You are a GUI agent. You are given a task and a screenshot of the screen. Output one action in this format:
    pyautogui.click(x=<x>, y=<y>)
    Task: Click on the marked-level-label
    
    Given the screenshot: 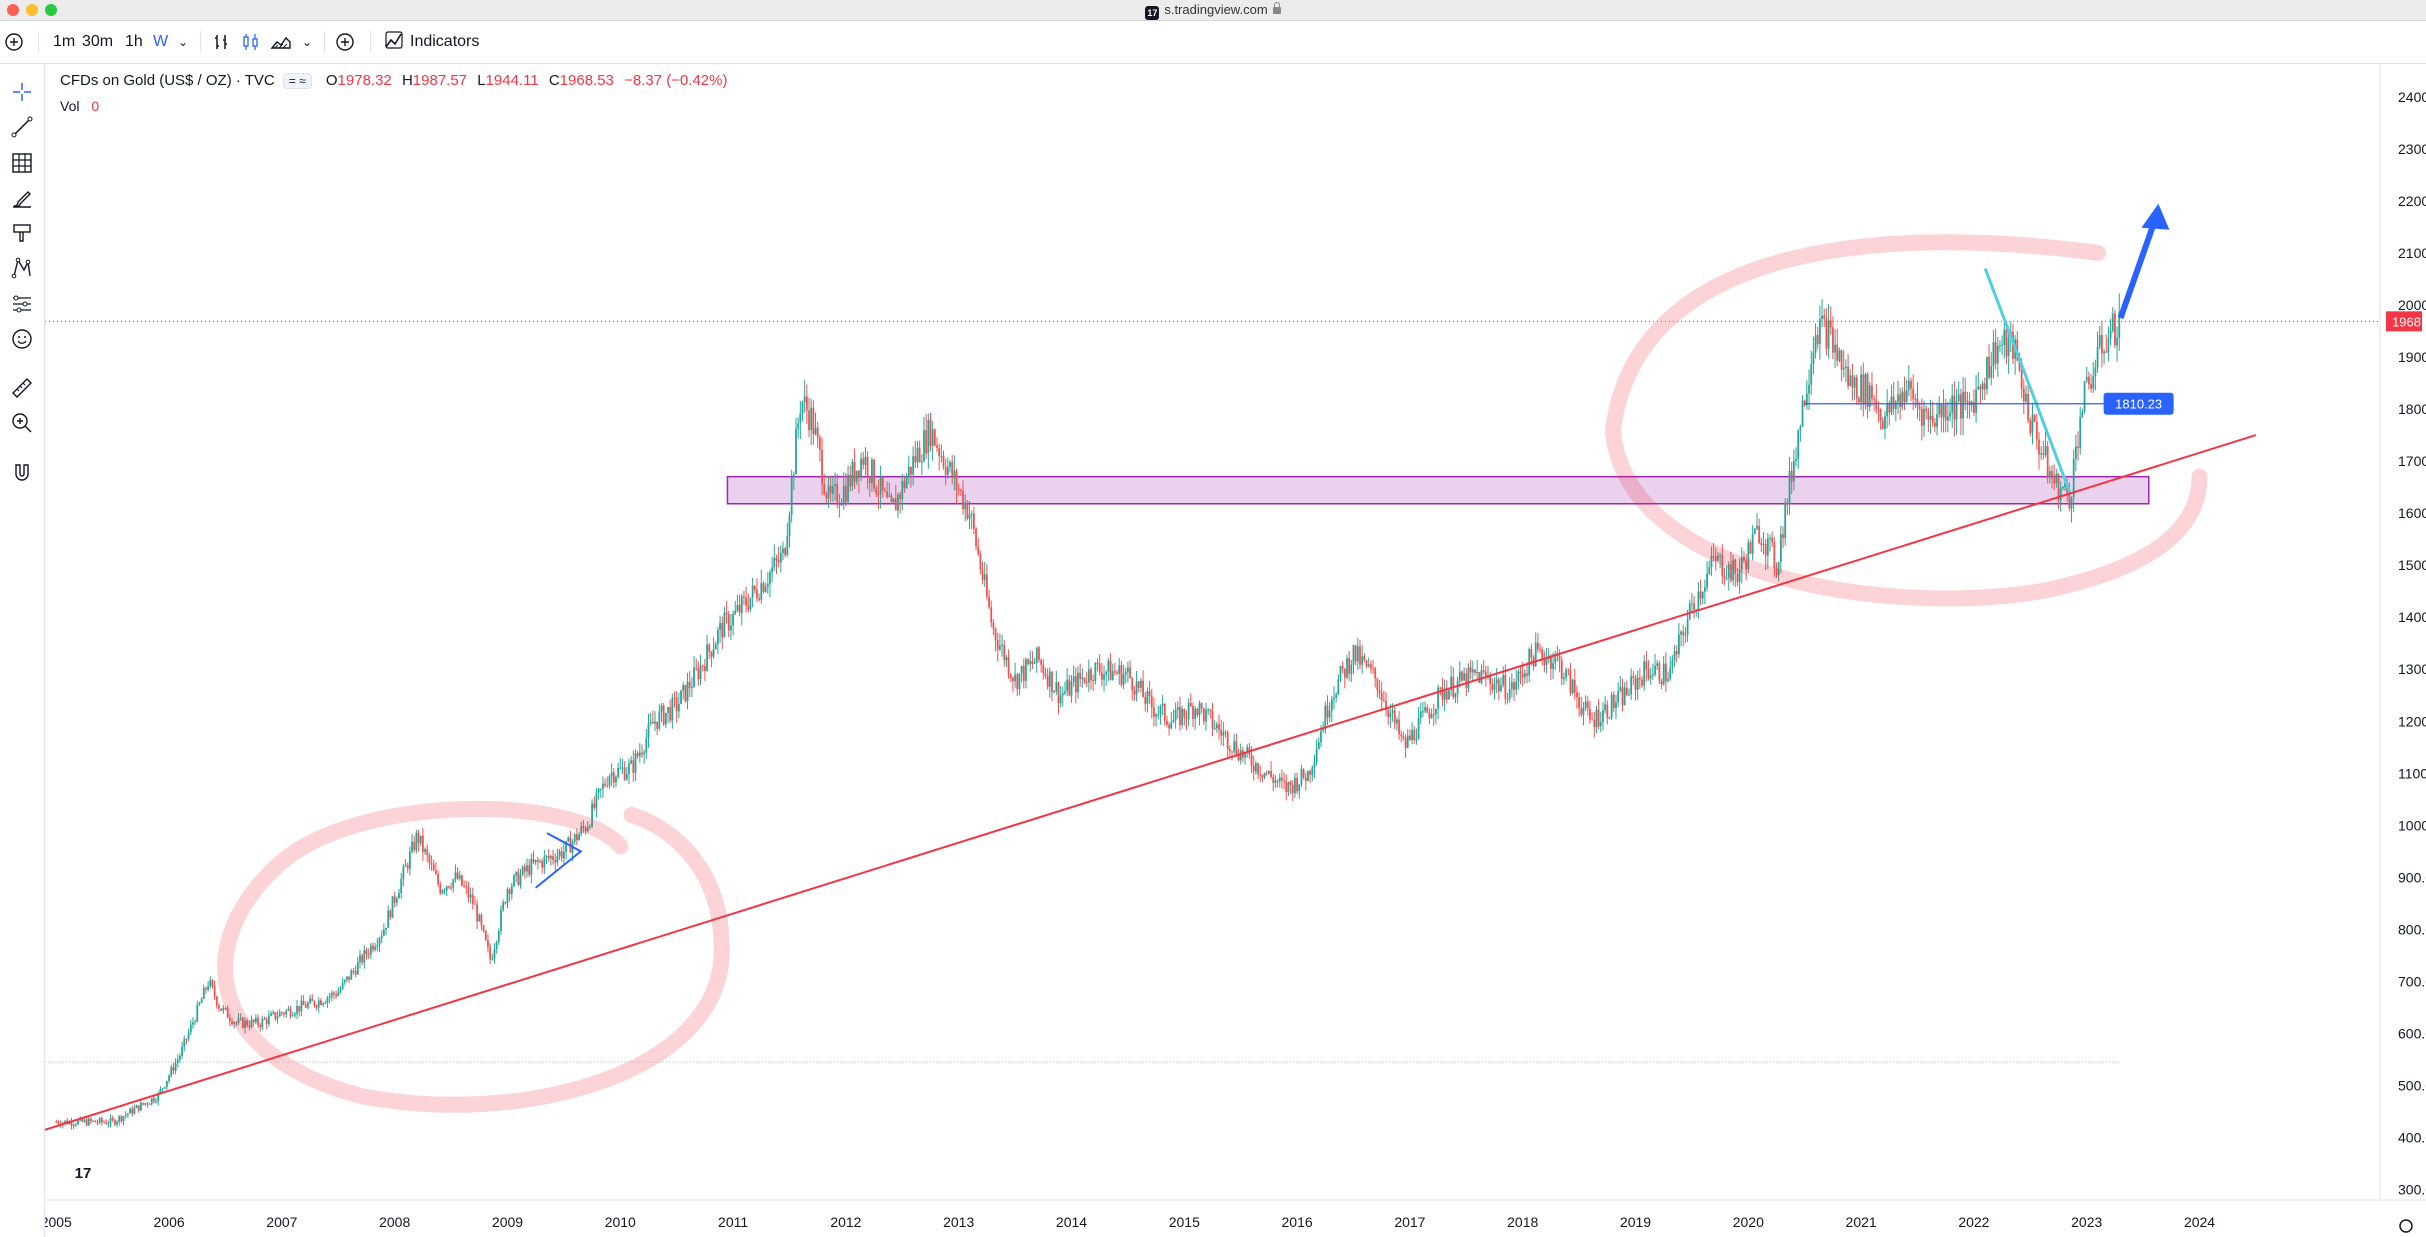 What is the action you would take?
    pyautogui.click(x=2138, y=403)
    